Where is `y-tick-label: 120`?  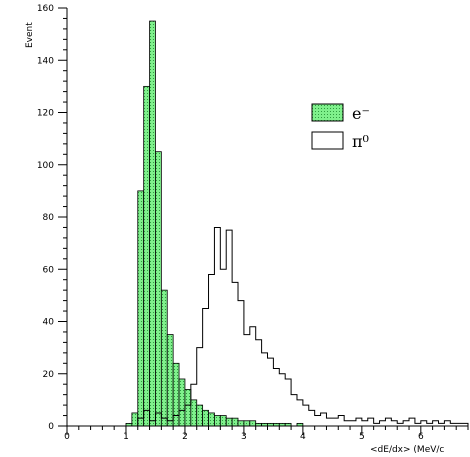 y-tick-label: 120 is located at coordinates (45, 114).